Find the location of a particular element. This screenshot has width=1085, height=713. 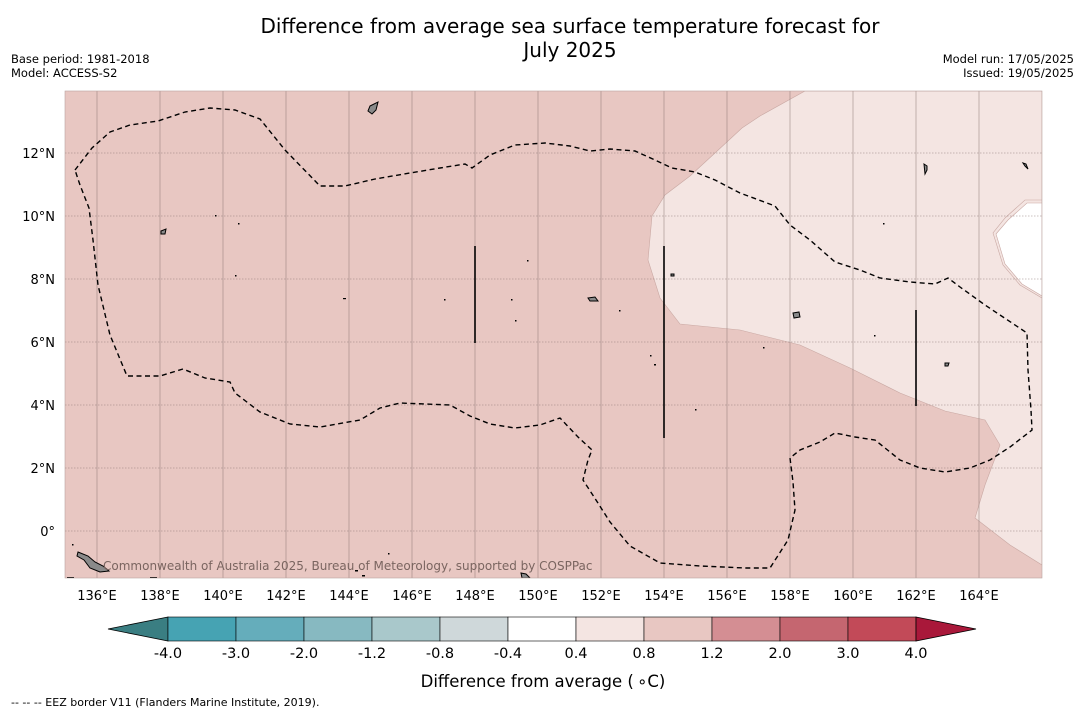

longitude-label: 160°E is located at coordinates (853, 596).